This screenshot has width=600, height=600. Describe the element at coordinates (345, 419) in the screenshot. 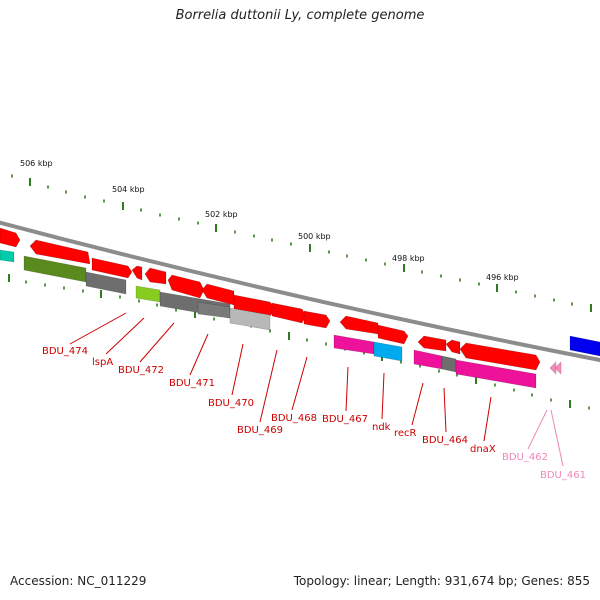

I see `gene-label: BDU_467` at that location.